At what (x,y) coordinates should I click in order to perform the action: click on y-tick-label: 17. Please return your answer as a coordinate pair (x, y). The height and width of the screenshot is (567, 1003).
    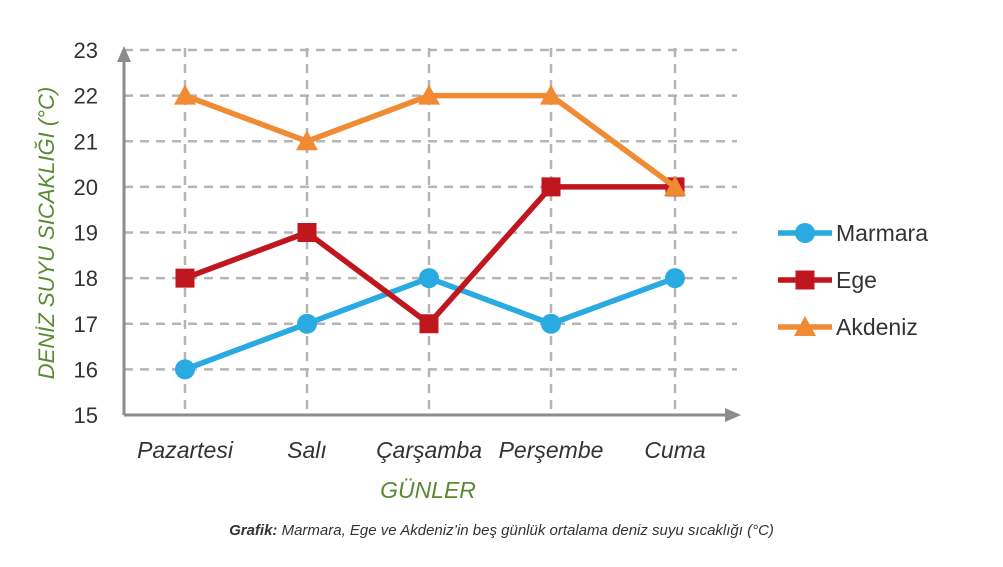
    Looking at the image, I should click on (86, 324).